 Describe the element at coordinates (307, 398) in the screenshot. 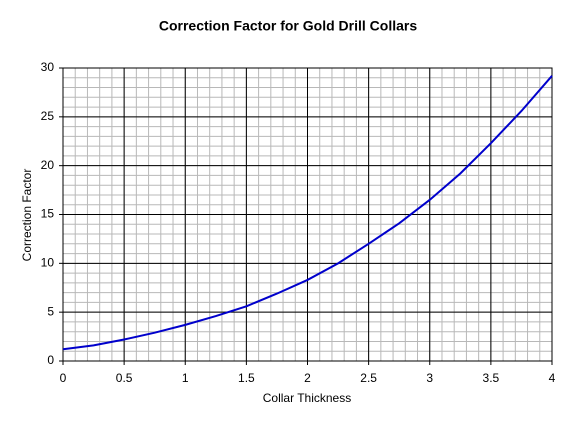

I see `x-axis-title: Collar Thickness` at that location.